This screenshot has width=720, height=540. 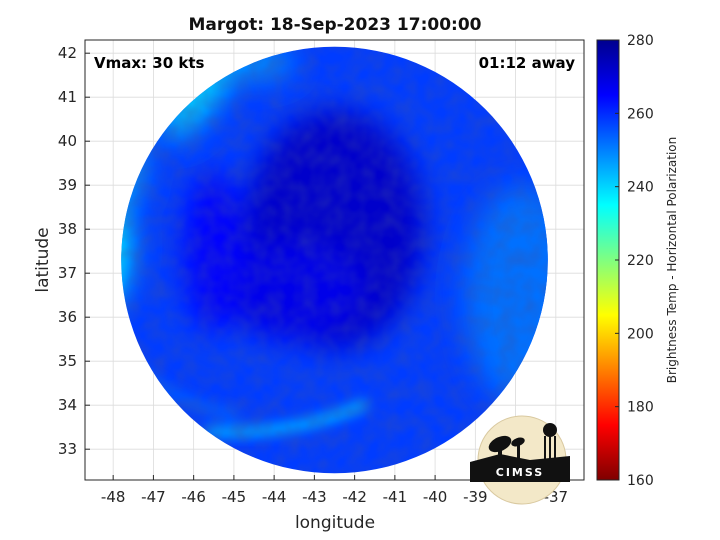 What do you see at coordinates (153, 497) in the screenshot?
I see `x-tick-label: -47` at bounding box center [153, 497].